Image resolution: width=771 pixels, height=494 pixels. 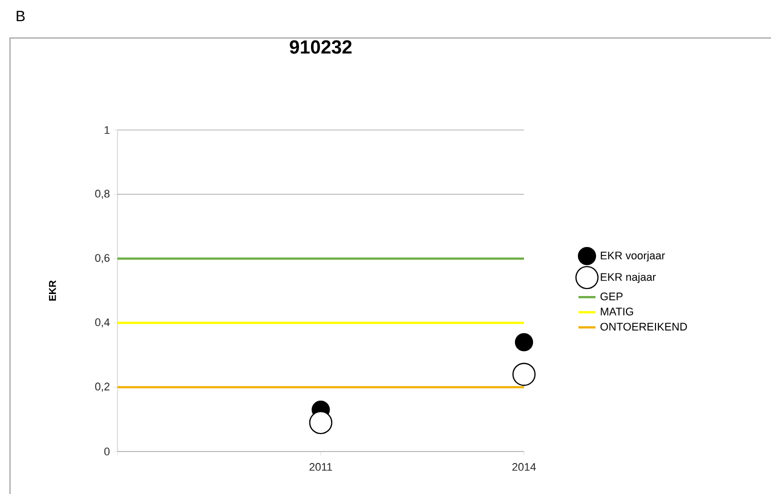 What do you see at coordinates (617, 312) in the screenshot?
I see `legend-label: MATIG` at bounding box center [617, 312].